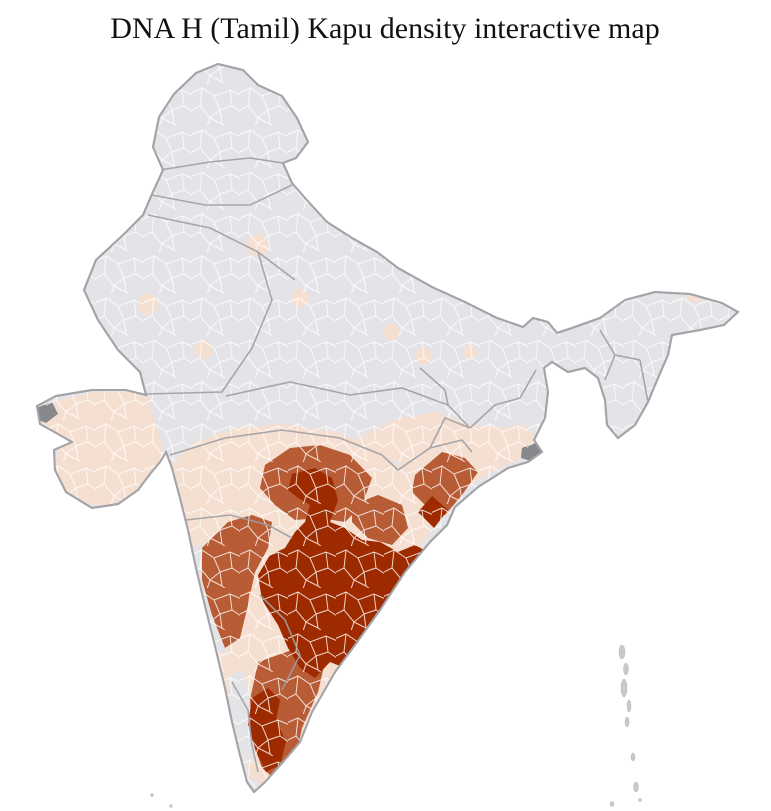  I want to click on andaman-islands, so click(396, 726).